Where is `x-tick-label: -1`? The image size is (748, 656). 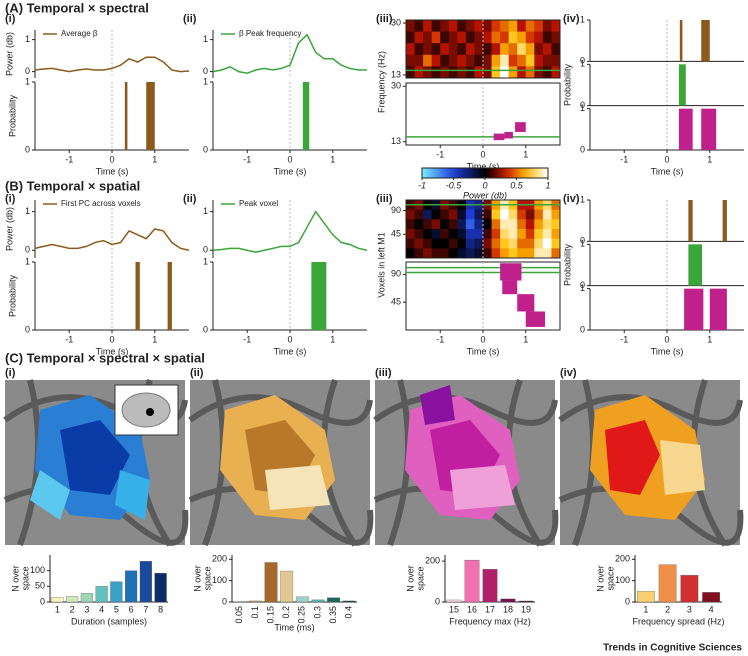
x-tick-label: -1 is located at coordinates (422, 185).